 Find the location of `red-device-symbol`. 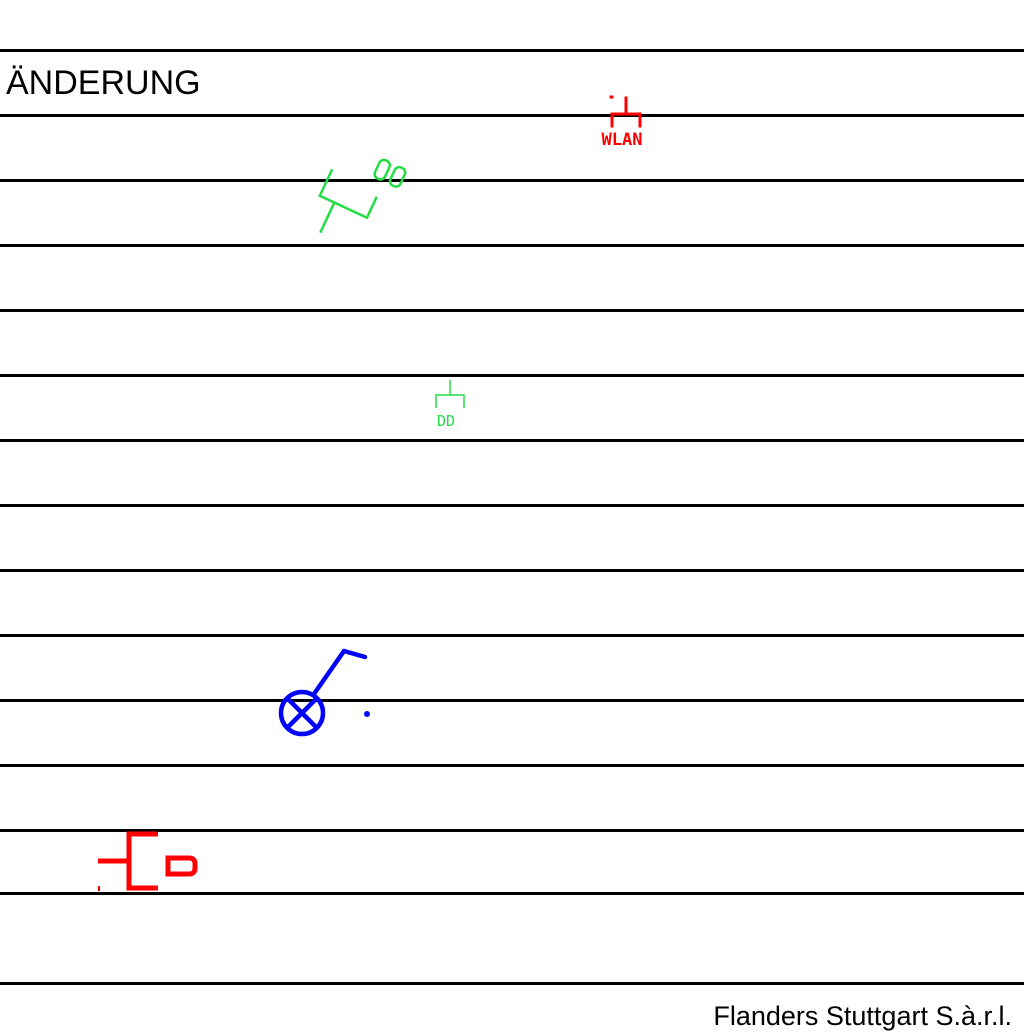

red-device-symbol is located at coordinates (148, 861).